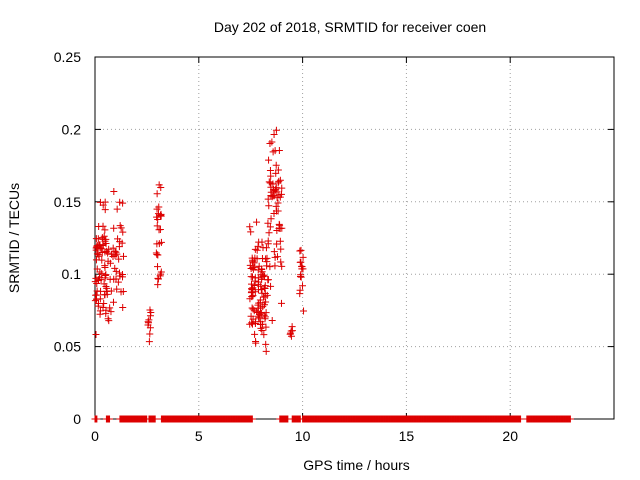 The image size is (640, 480). Describe the element at coordinates (67, 57) in the screenshot. I see `y-tick-label: 0.25` at that location.